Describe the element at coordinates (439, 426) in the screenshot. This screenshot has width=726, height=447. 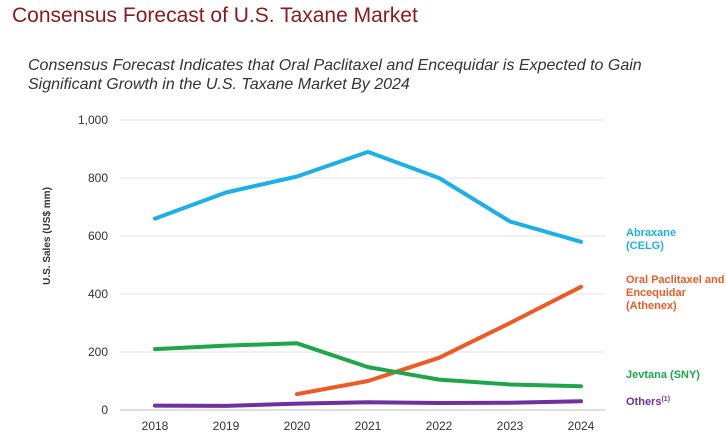
I see `x-tick-label: 2022` at that location.